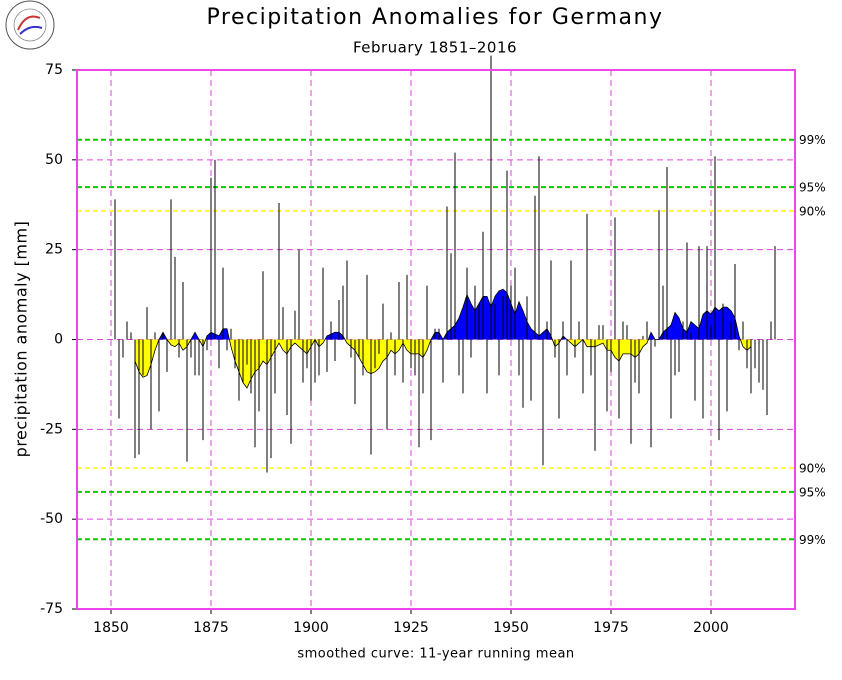  What do you see at coordinates (443, 314) in the screenshot?
I see `smoothed-area-positive` at bounding box center [443, 314].